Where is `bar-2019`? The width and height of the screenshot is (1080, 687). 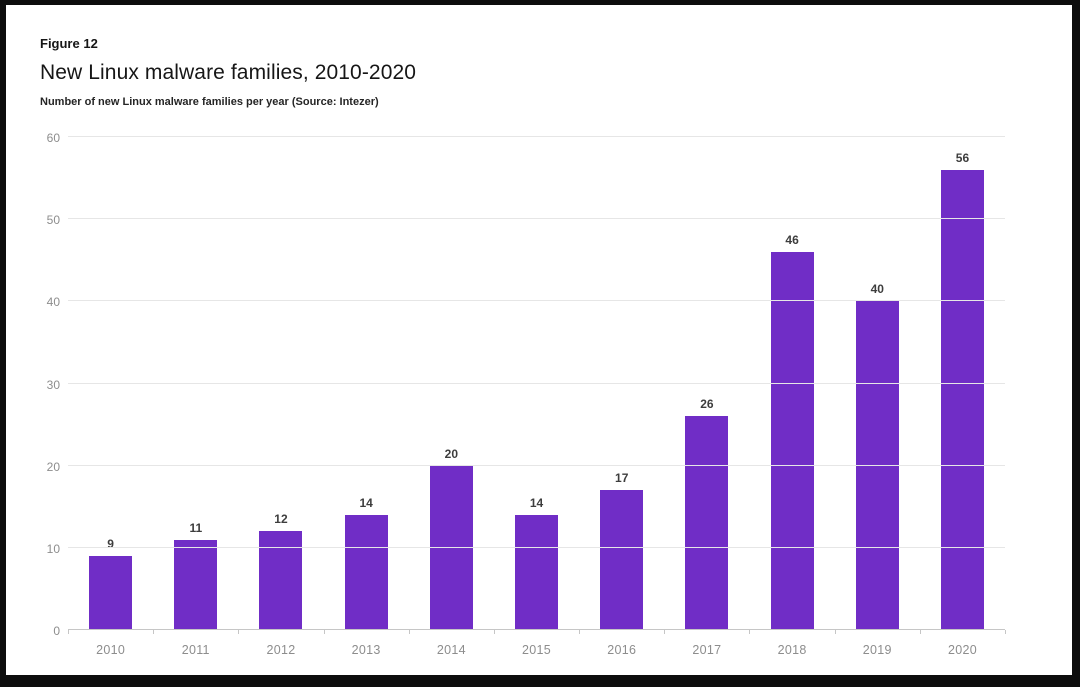 bar-2019 is located at coordinates (877, 465).